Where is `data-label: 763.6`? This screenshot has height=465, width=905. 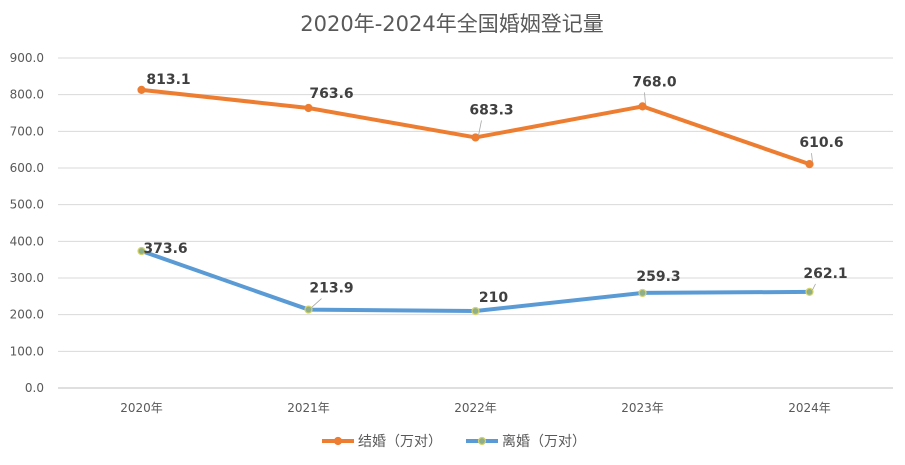 data-label: 763.6 is located at coordinates (331, 94).